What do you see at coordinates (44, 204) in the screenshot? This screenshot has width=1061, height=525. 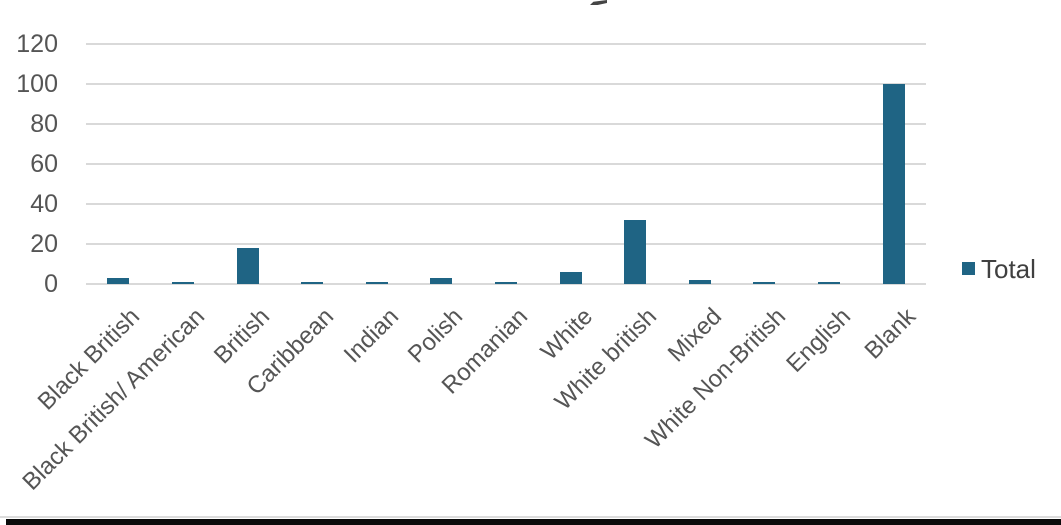 I see `y-axis-tick-label: 40` at bounding box center [44, 204].